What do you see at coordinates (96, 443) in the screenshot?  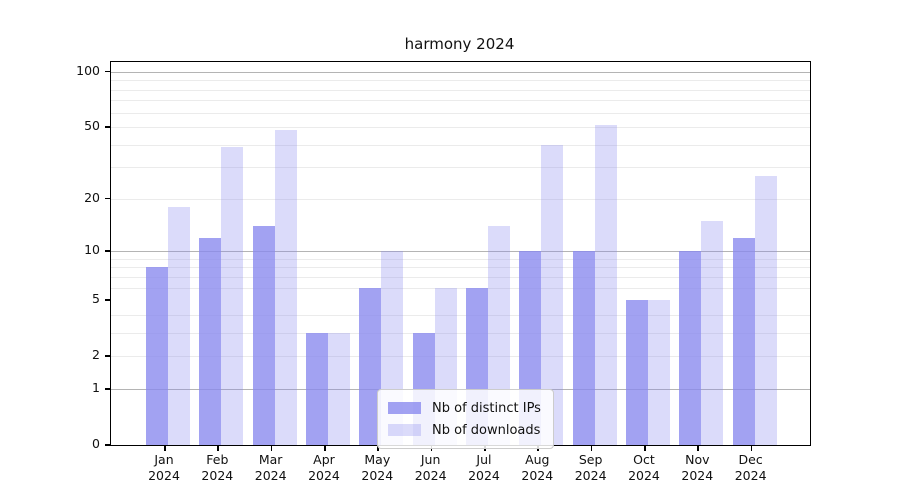 I see `y-tick-label: 0` at bounding box center [96, 443].